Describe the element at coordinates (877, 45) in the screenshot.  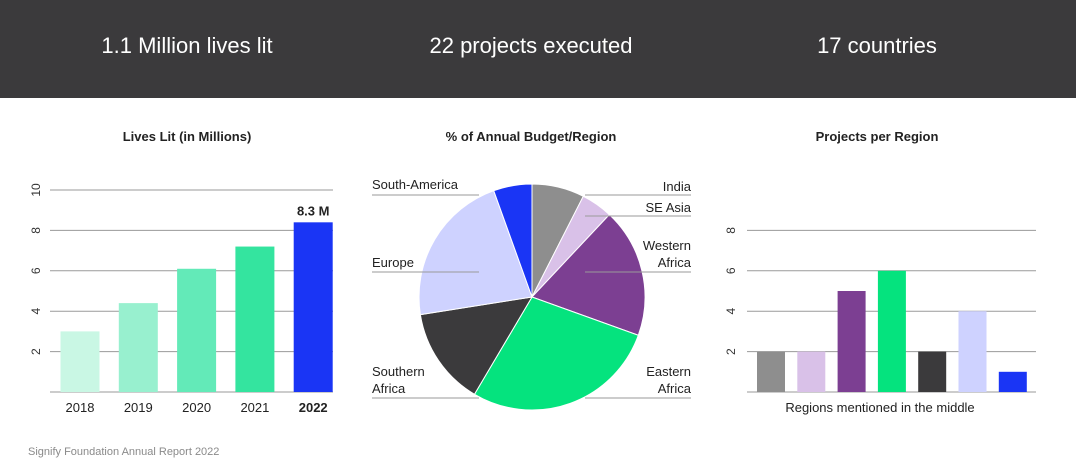
I see `stat-countries: 17 countries` at that location.